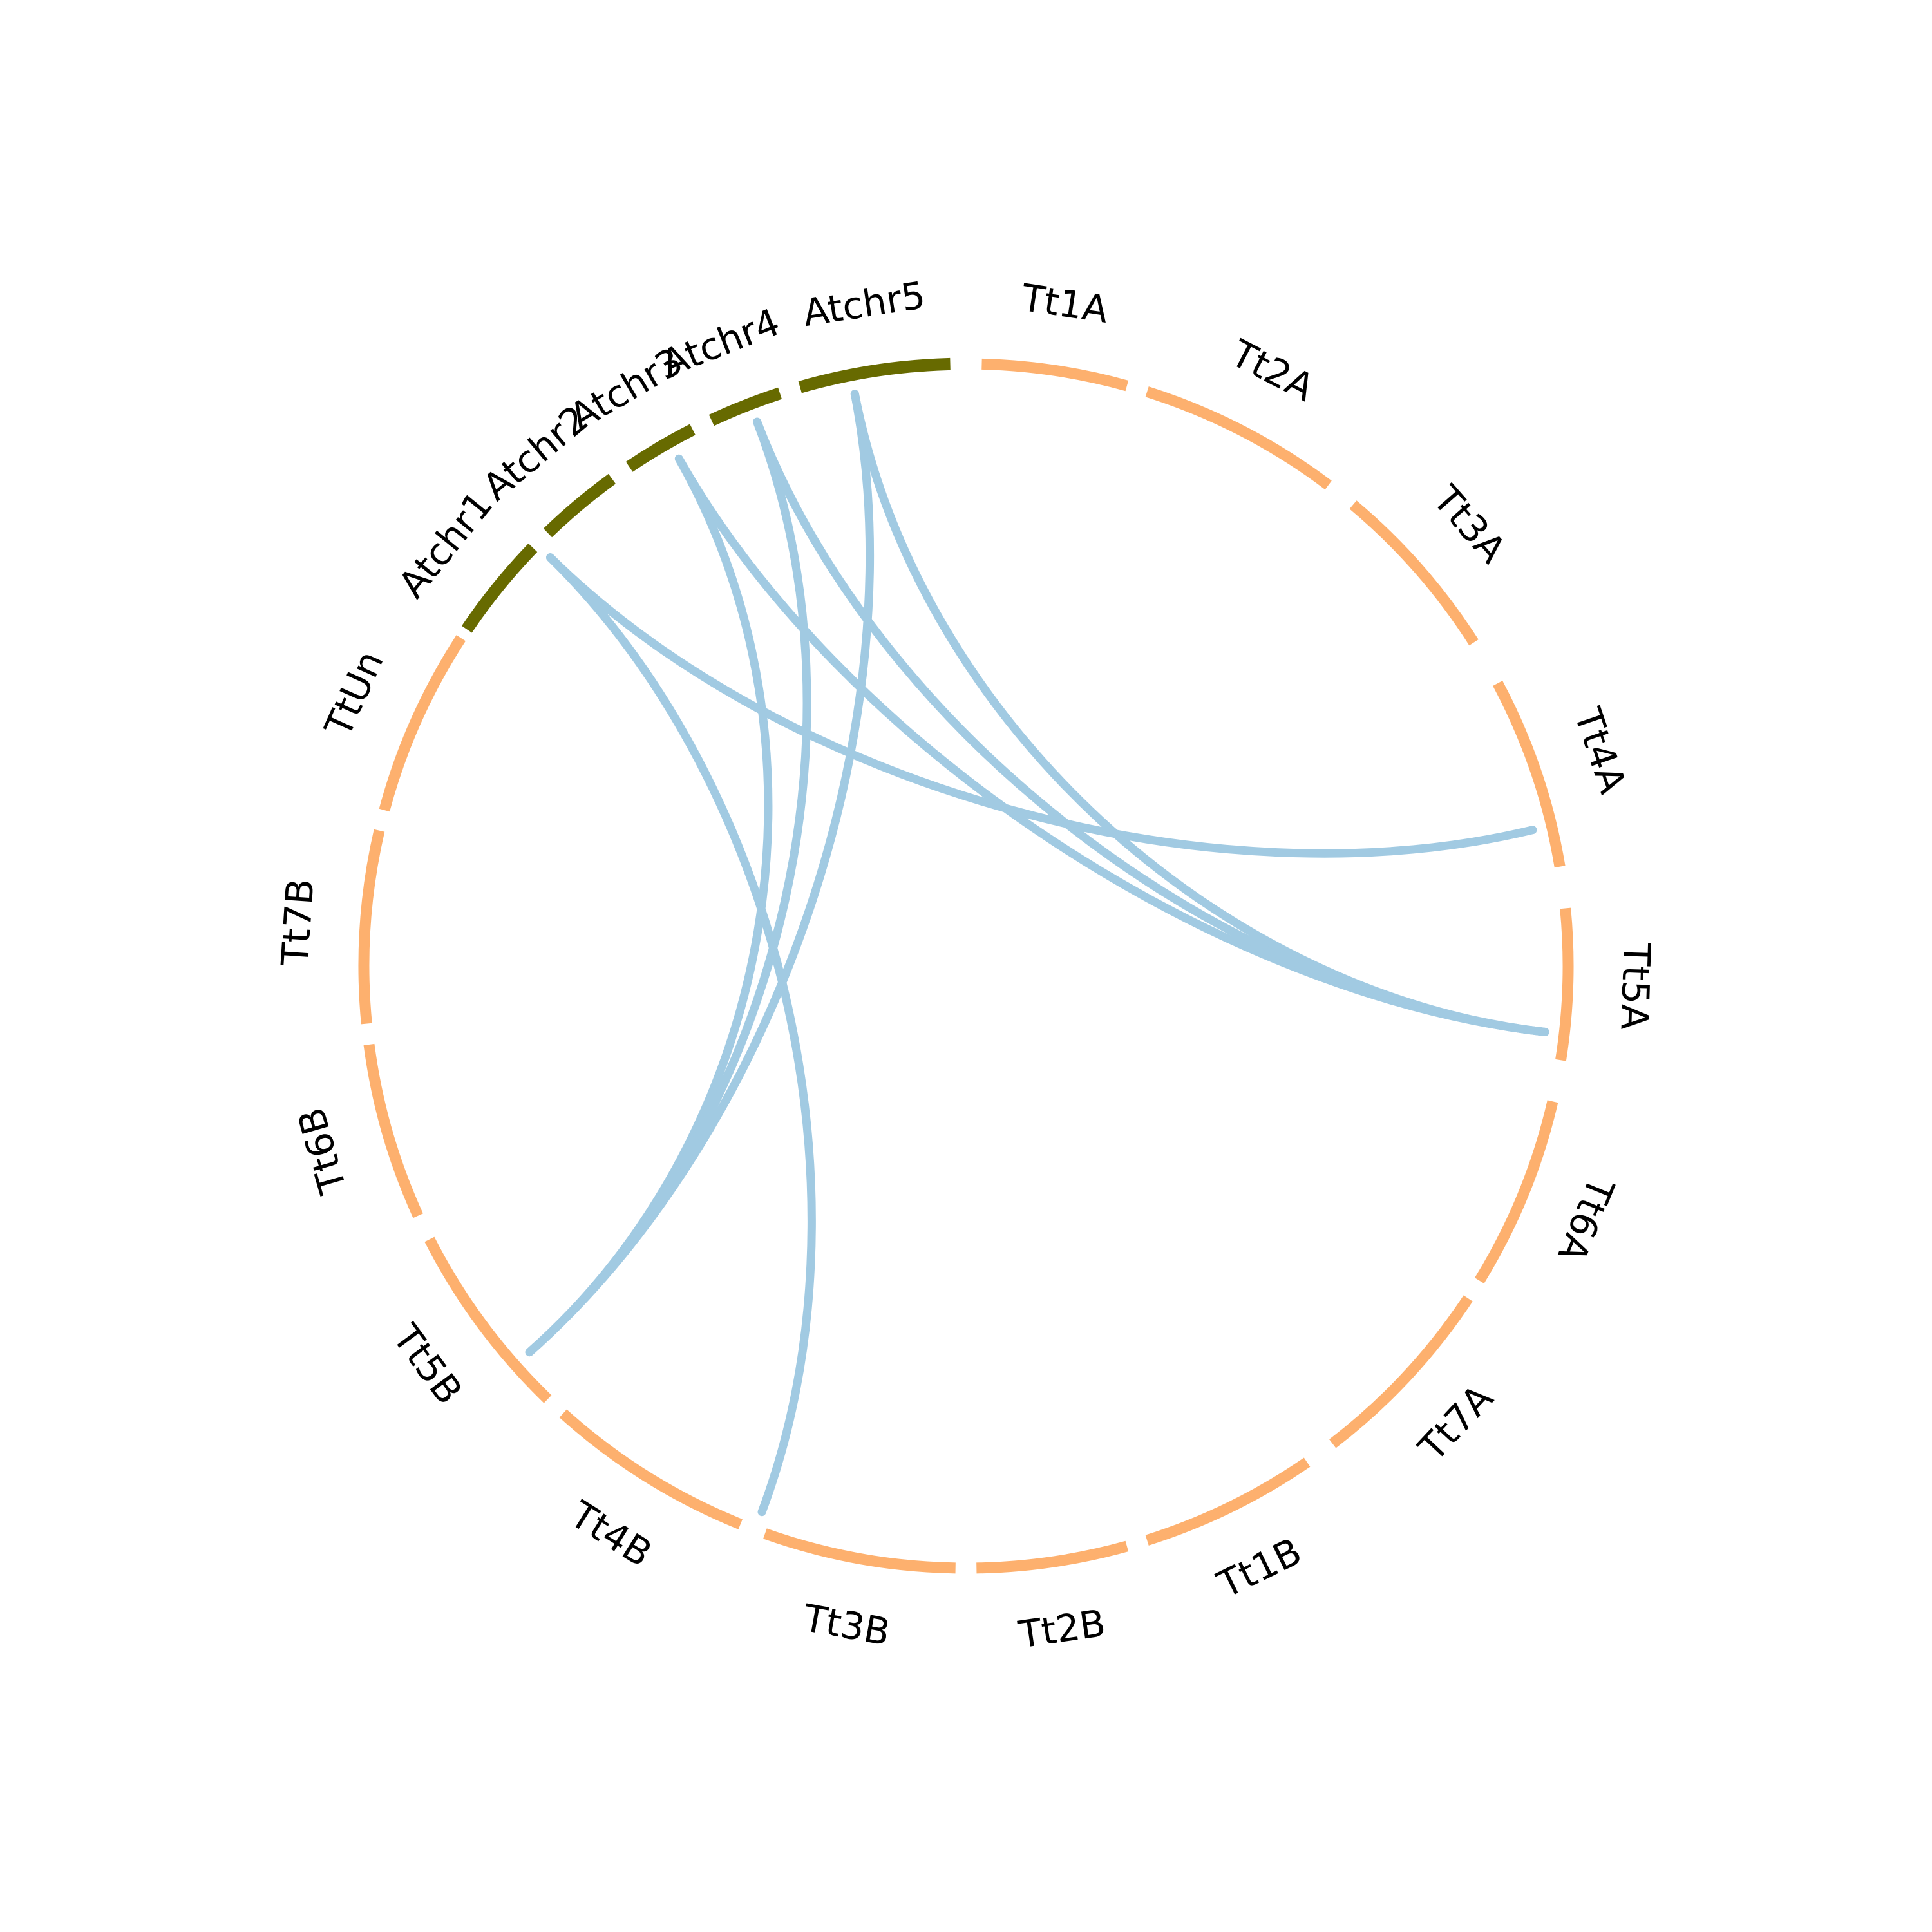  I want to click on segment-tt5a, so click(1564, 984).